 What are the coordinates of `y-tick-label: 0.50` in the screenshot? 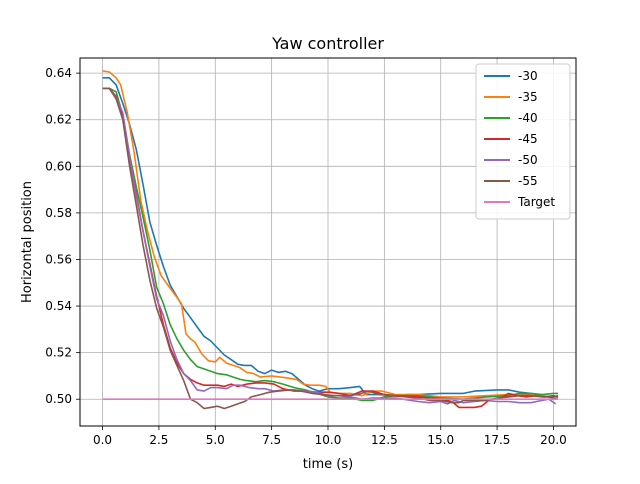 It's located at (58, 399).